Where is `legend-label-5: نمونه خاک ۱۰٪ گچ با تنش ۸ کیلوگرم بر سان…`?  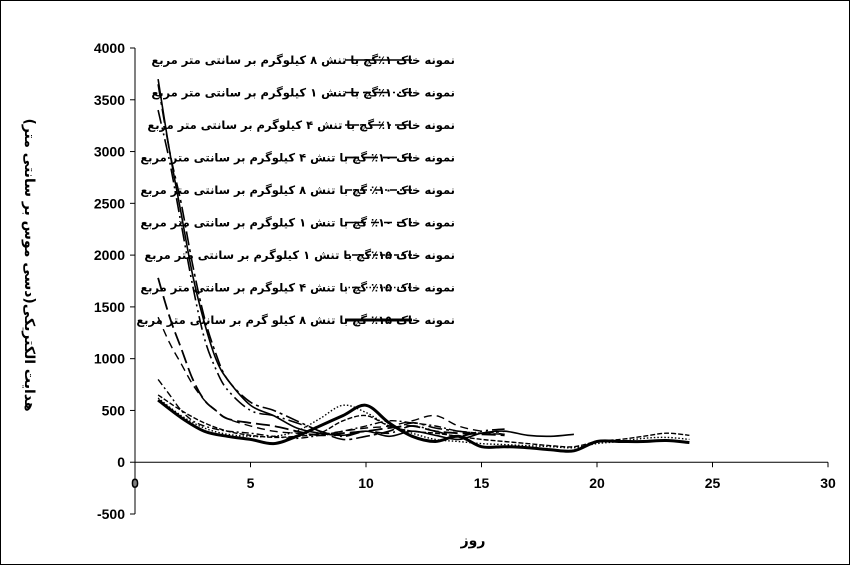 legend-label-5: نمونه خاک ۱۰٪ گچ با تنش ۸ کیلوگرم بر سان… is located at coordinates (297, 190).